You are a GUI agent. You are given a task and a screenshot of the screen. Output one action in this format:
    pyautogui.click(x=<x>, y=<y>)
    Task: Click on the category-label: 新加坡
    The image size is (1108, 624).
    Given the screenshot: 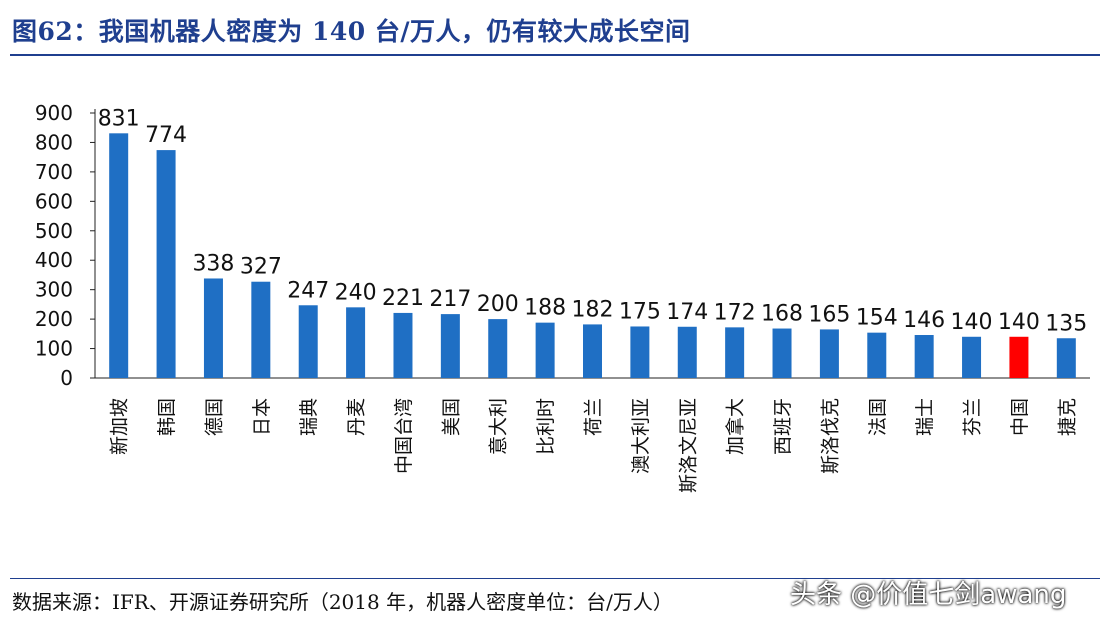 What is the action you would take?
    pyautogui.click(x=120, y=426)
    